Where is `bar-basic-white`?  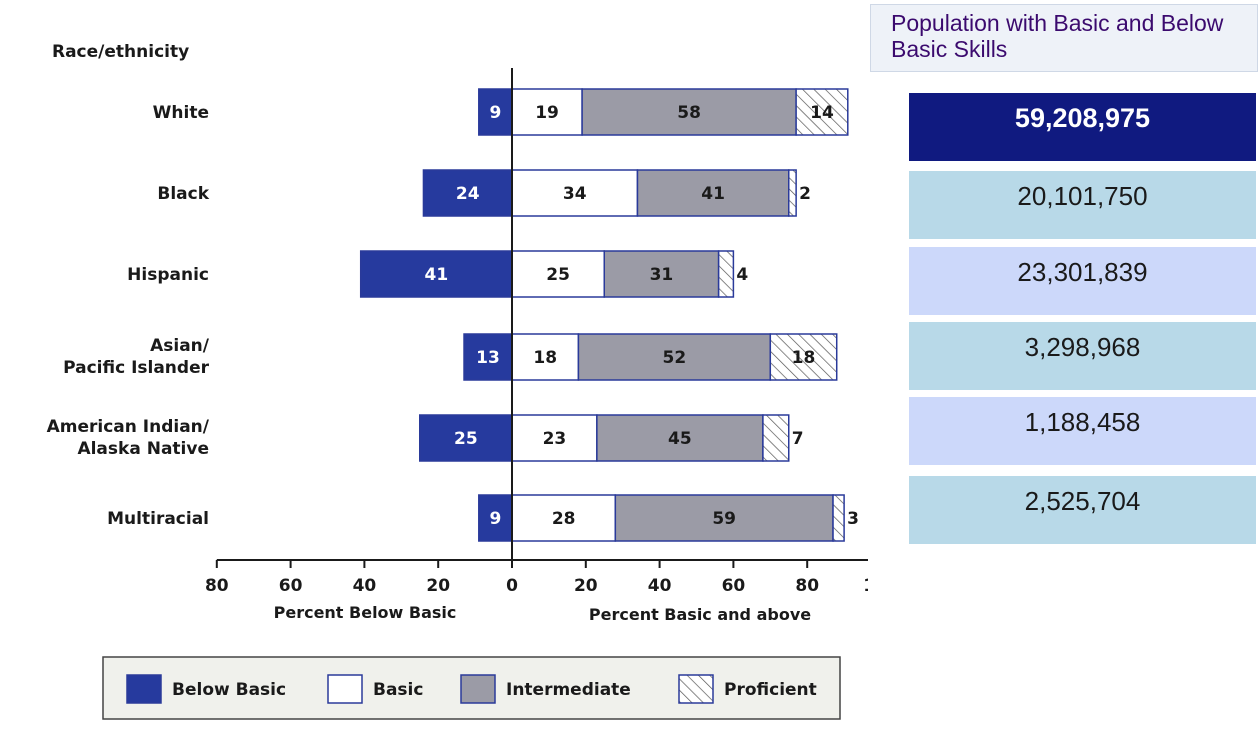
bar-basic-white is located at coordinates (547, 112).